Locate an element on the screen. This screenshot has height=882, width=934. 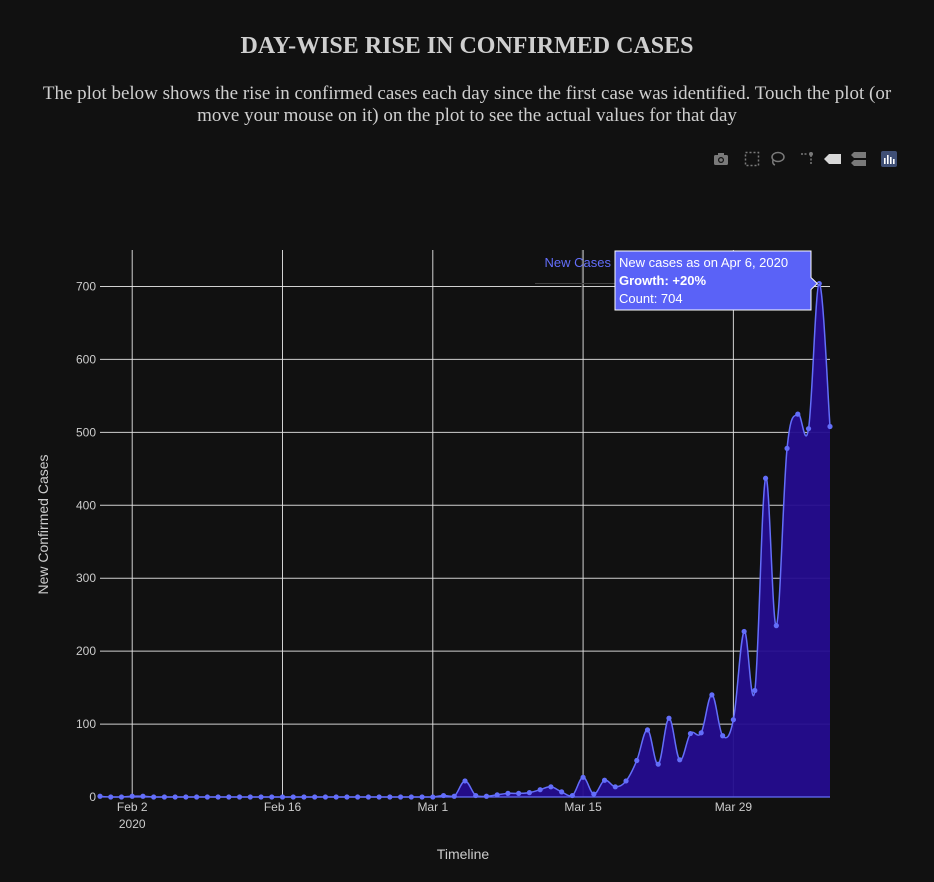
spike-lines-icon is located at coordinates (808, 159).